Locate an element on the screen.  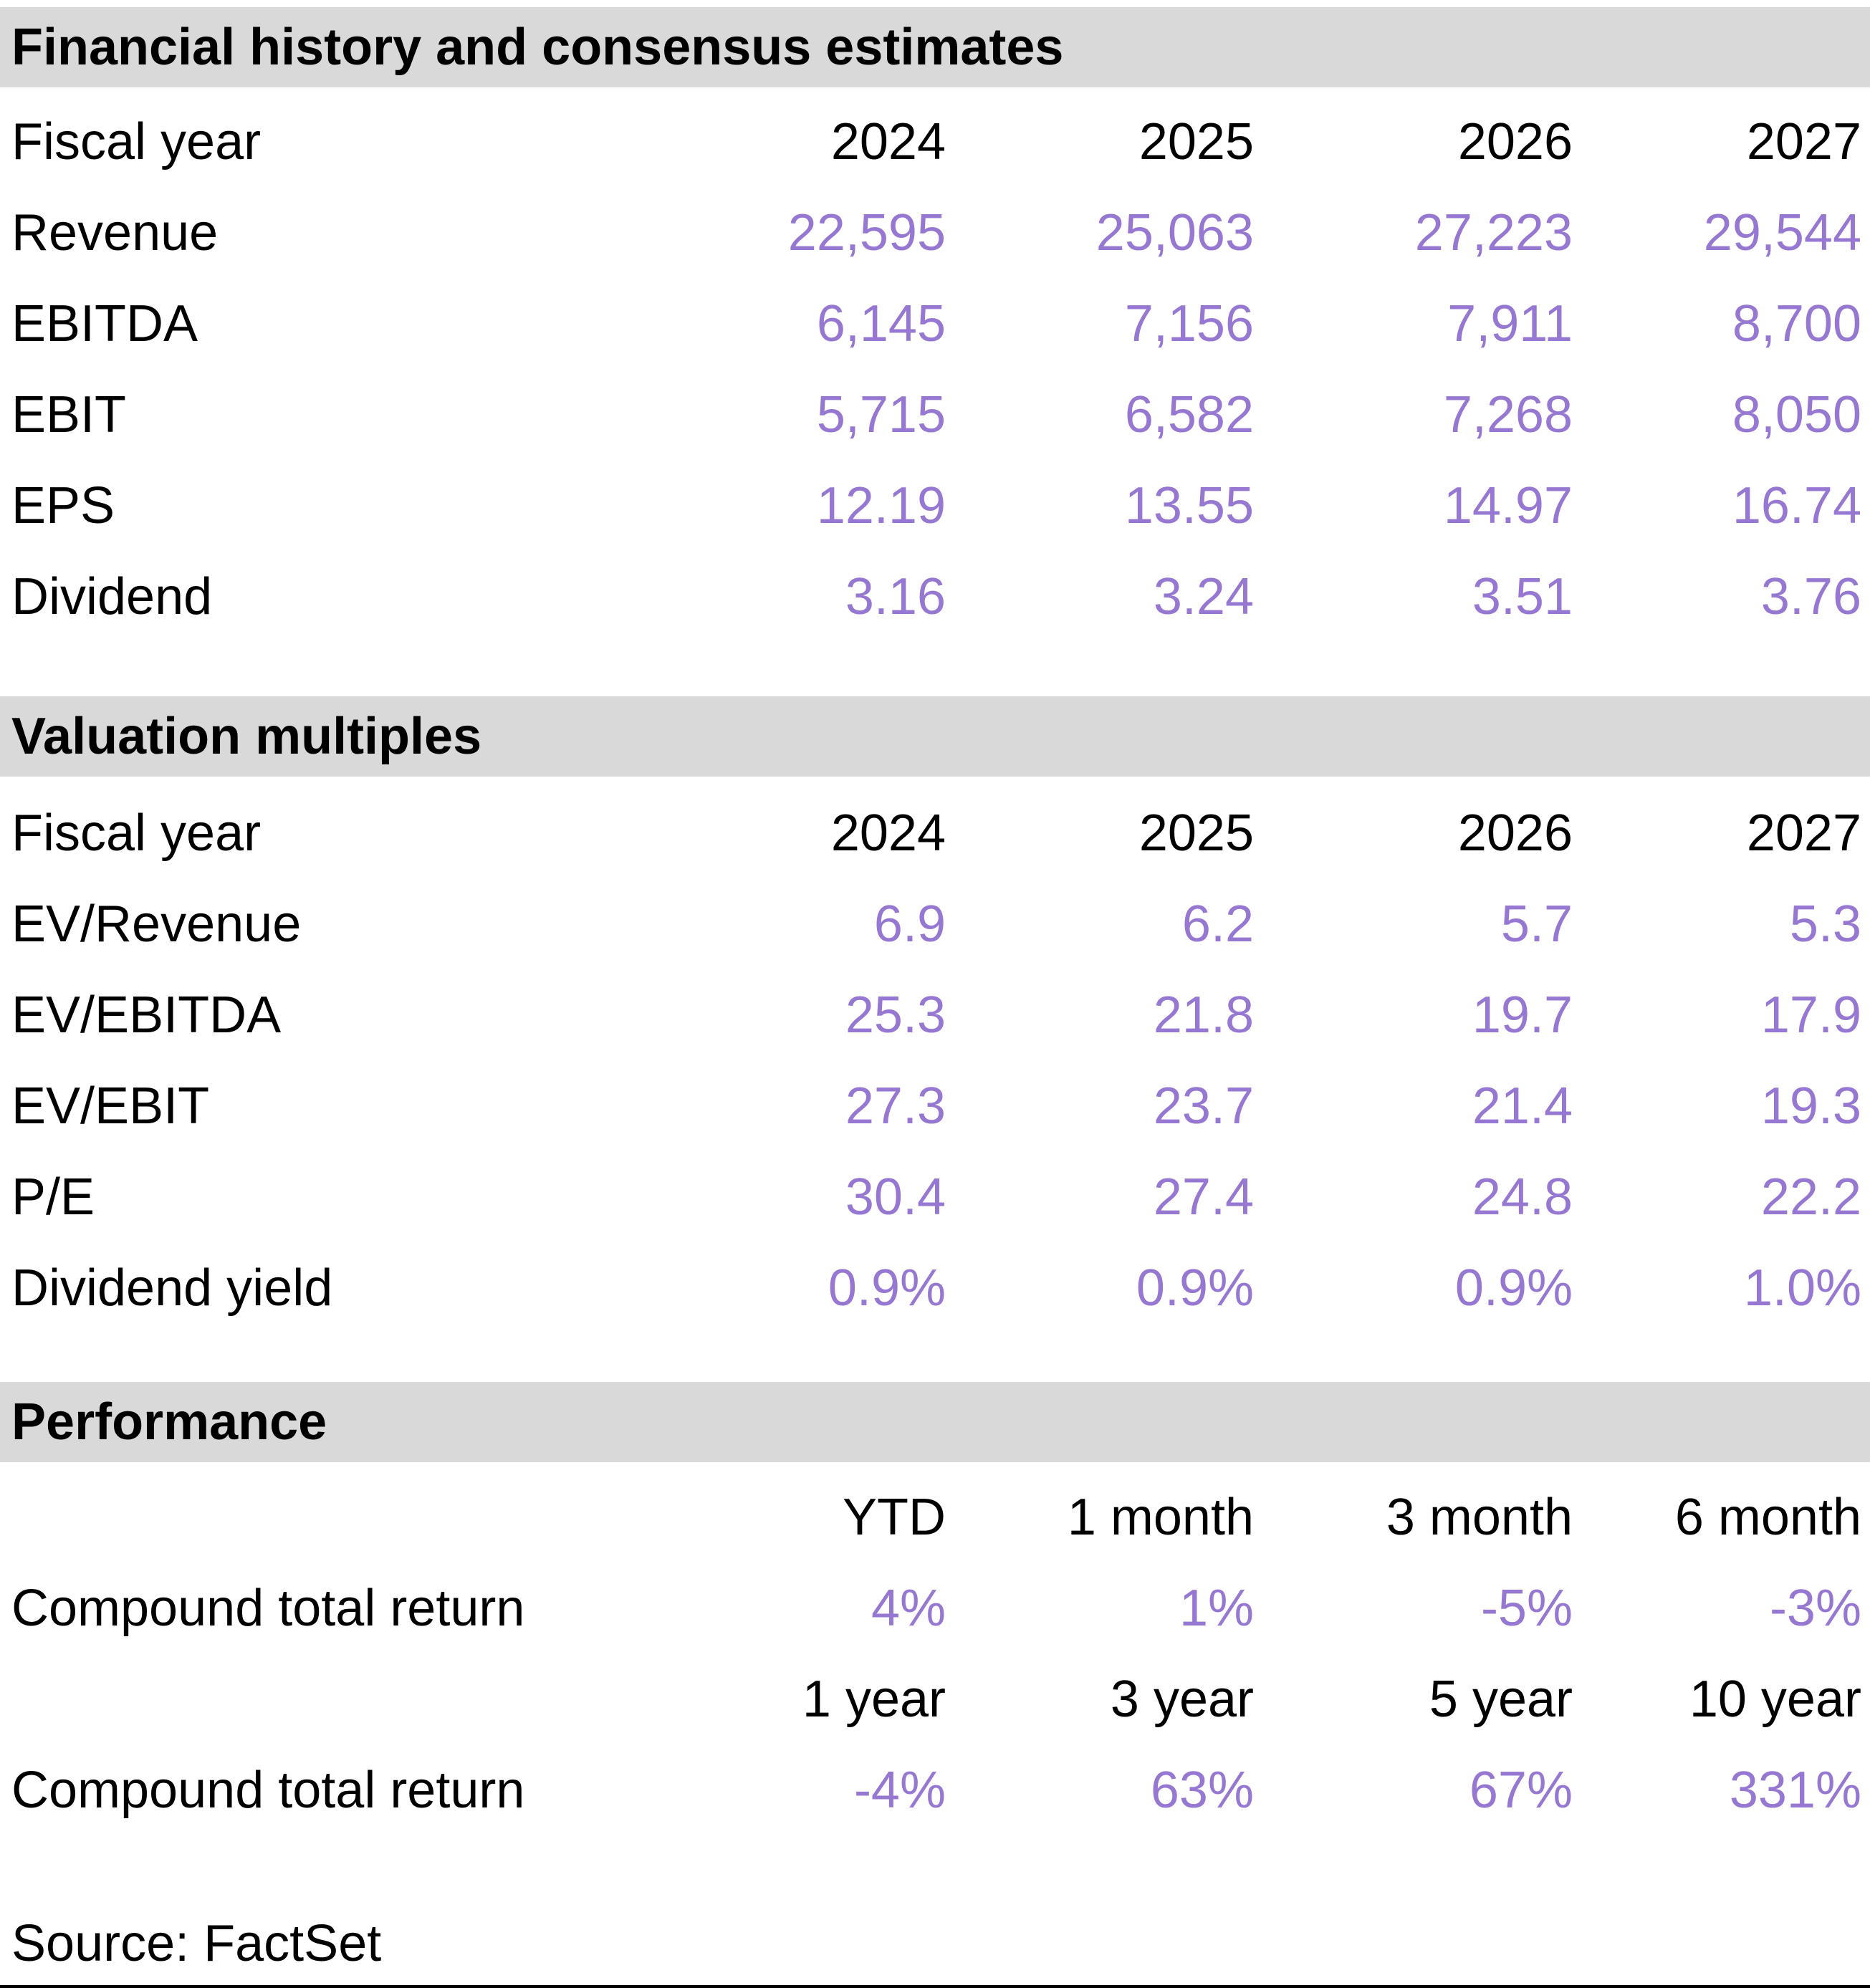
period-header: YTD is located at coordinates (895, 1517).